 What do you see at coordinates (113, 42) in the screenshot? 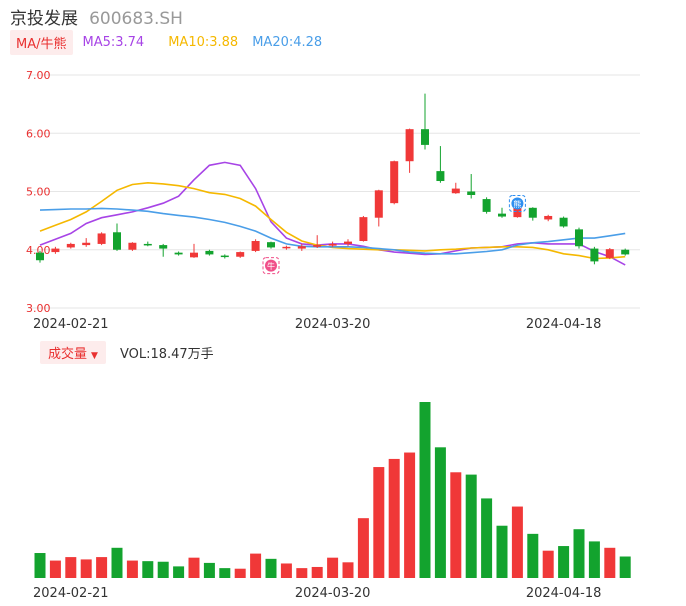
I see `ma5-legend: MA5:3.74` at bounding box center [113, 42].